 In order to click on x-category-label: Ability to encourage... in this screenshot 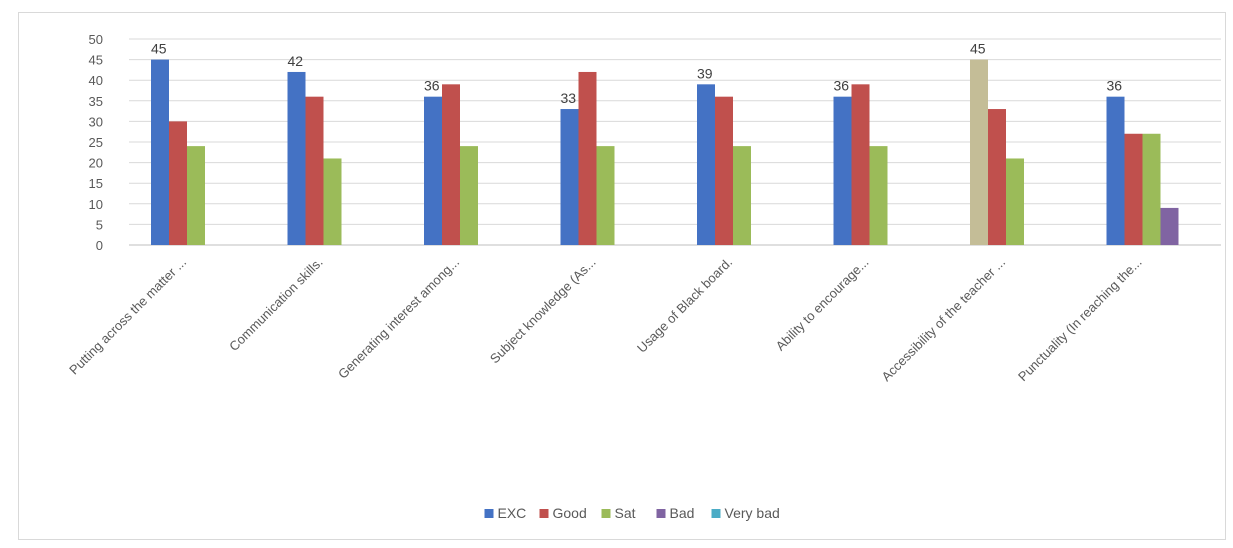, I will do `click(822, 304)`.